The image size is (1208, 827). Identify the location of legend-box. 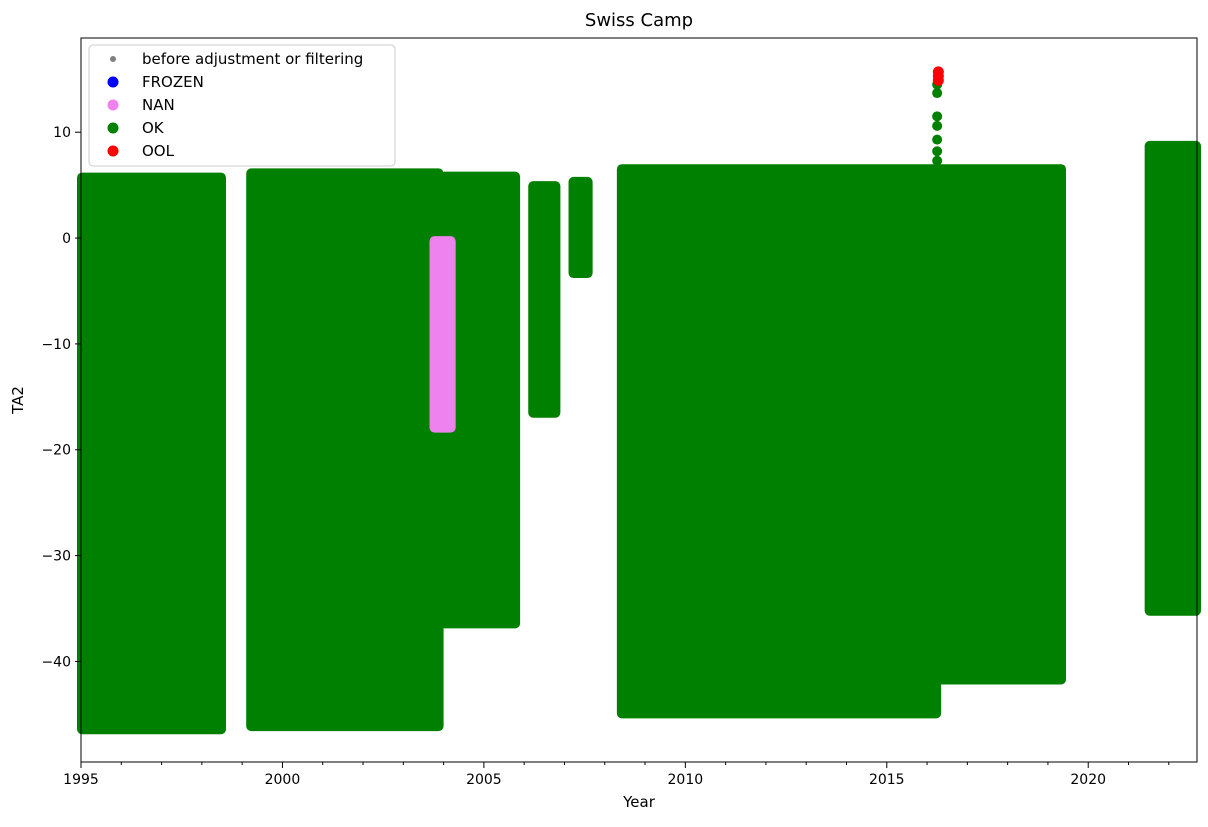
(242, 105).